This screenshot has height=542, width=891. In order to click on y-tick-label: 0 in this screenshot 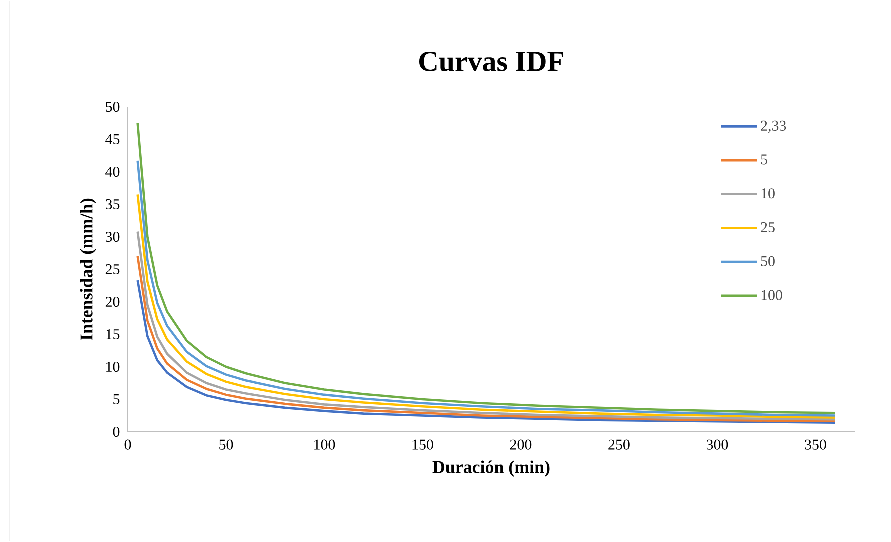, I will do `click(116, 432)`.